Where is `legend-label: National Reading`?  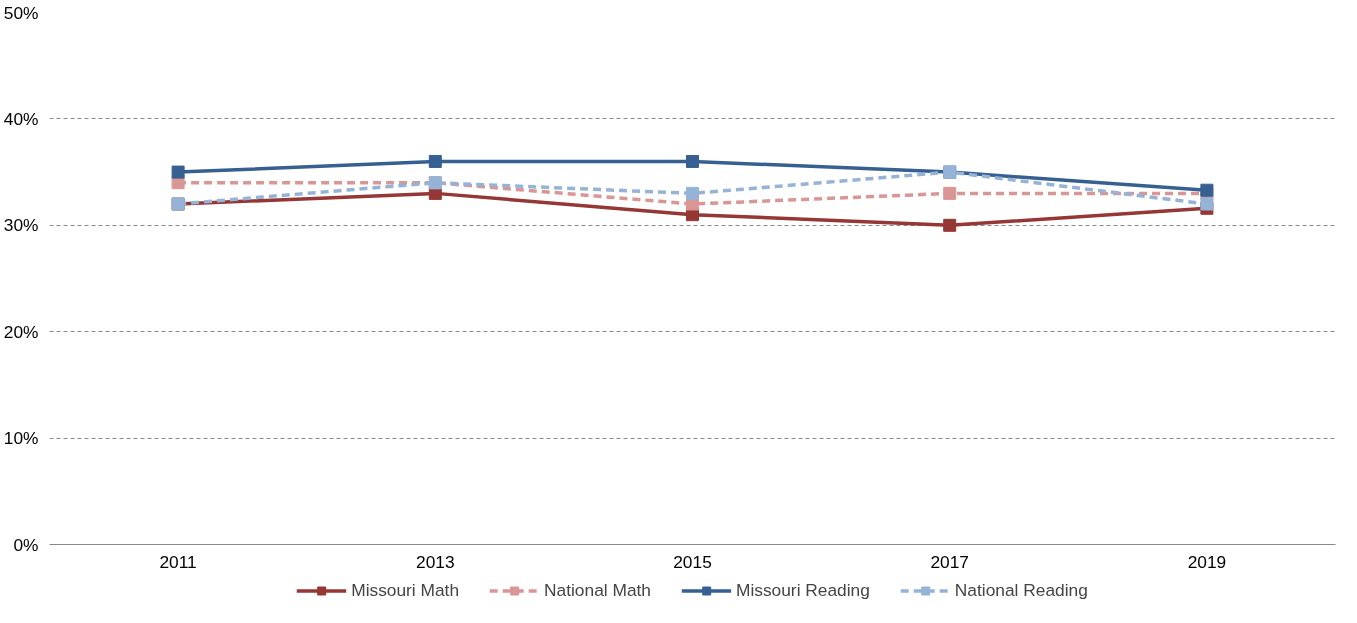 legend-label: National Reading is located at coordinates (1021, 590).